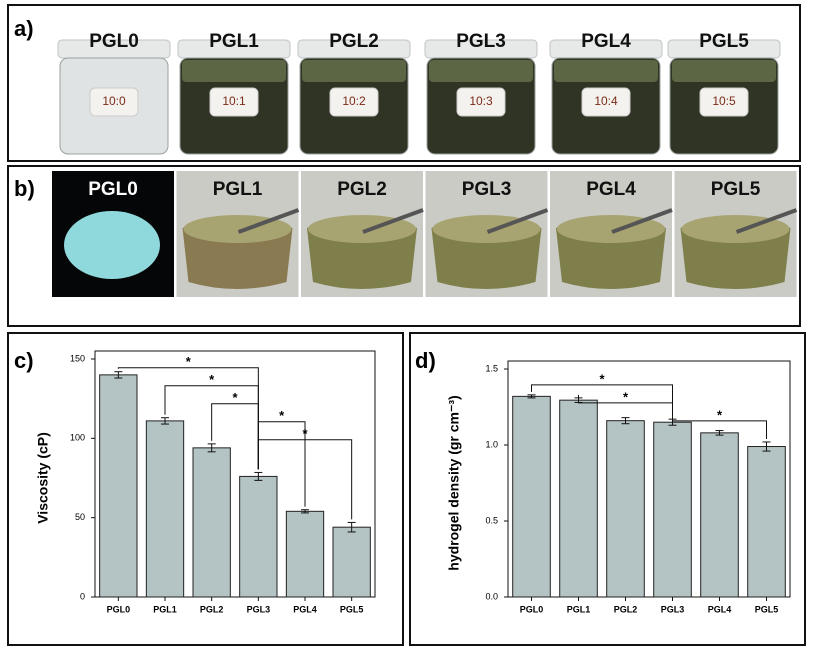 Image resolution: width=813 pixels, height=651 pixels. Describe the element at coordinates (491, 520) in the screenshot. I see `y-tick-label: 0.5` at that location.